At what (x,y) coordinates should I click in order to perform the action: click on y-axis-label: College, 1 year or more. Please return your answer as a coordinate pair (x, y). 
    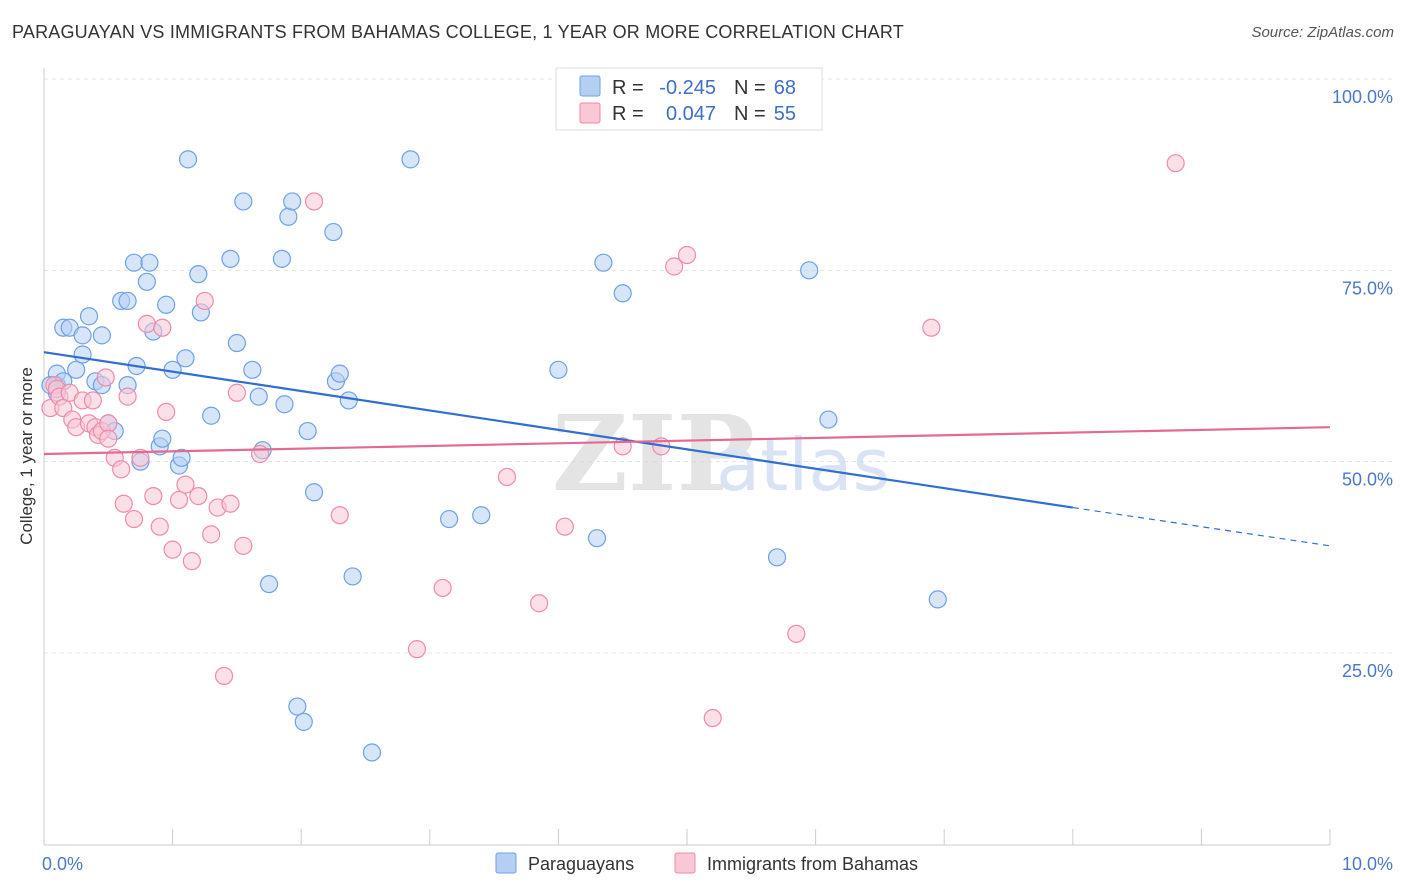
    Looking at the image, I should click on (26, 456).